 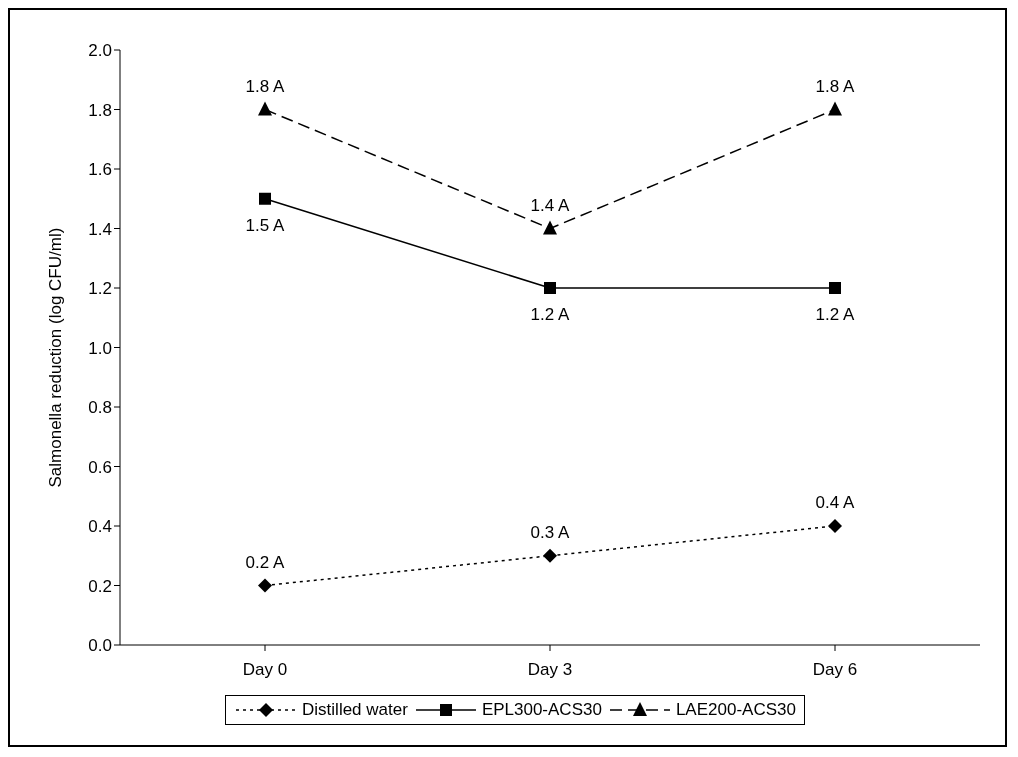 I want to click on data-label: 0.2 A, so click(x=265, y=562).